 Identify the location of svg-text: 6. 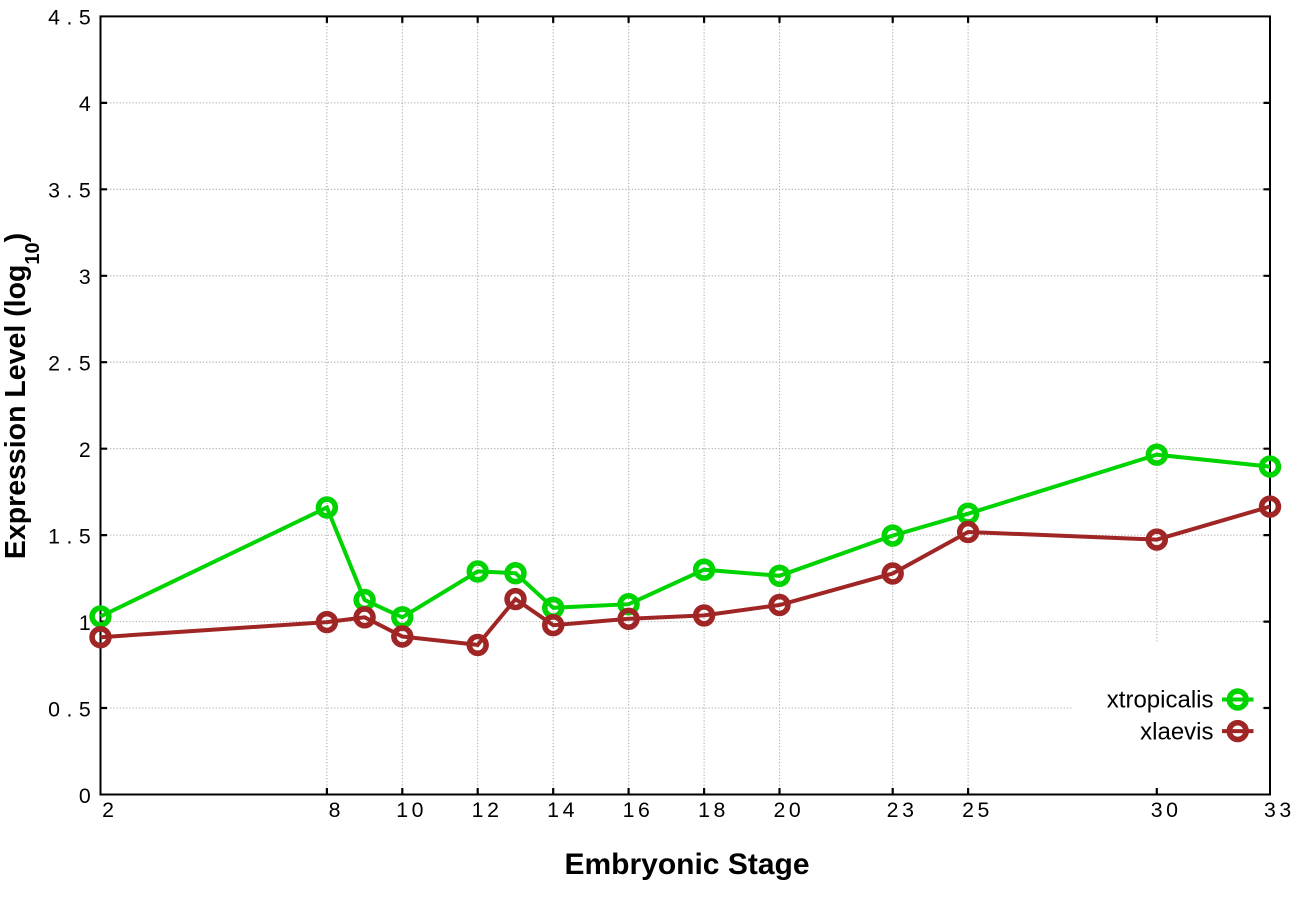
(644, 810).